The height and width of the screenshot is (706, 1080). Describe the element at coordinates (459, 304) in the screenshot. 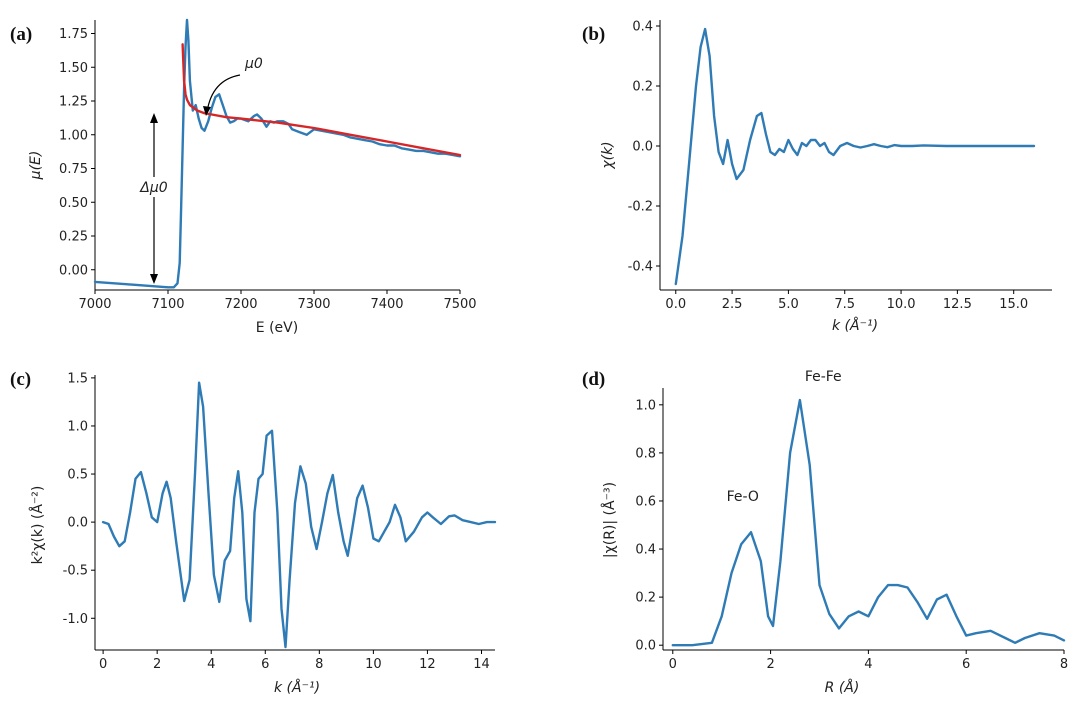

I see `x-tick-label-a: 7500` at that location.